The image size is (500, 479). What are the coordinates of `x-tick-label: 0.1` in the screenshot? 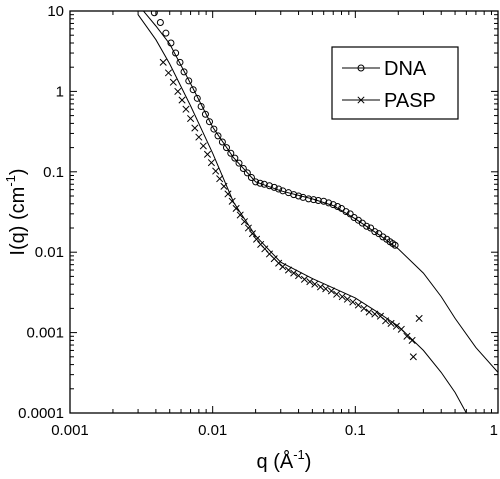 It's located at (355, 430).